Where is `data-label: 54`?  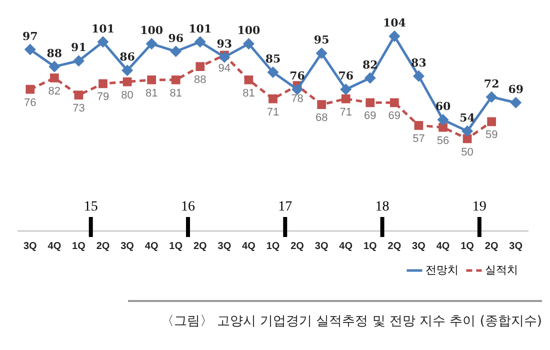
data-label: 54 is located at coordinates (468, 117).